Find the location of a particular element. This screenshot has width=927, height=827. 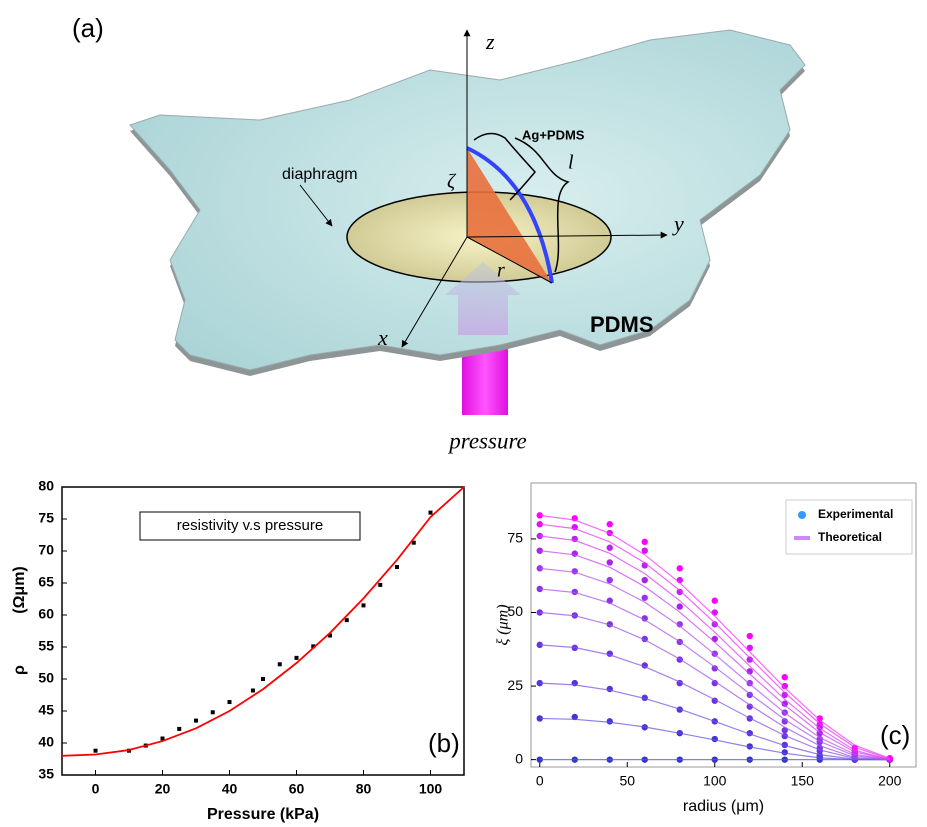

x-axis-label: radius (μm) is located at coordinates (723, 806).